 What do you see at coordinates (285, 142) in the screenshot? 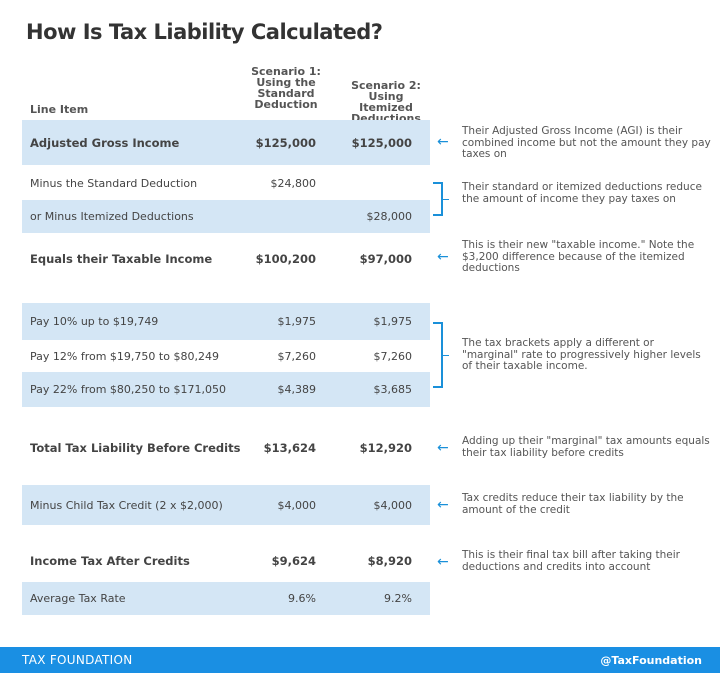
I see `scenario-1-value: $125,000` at bounding box center [285, 142].